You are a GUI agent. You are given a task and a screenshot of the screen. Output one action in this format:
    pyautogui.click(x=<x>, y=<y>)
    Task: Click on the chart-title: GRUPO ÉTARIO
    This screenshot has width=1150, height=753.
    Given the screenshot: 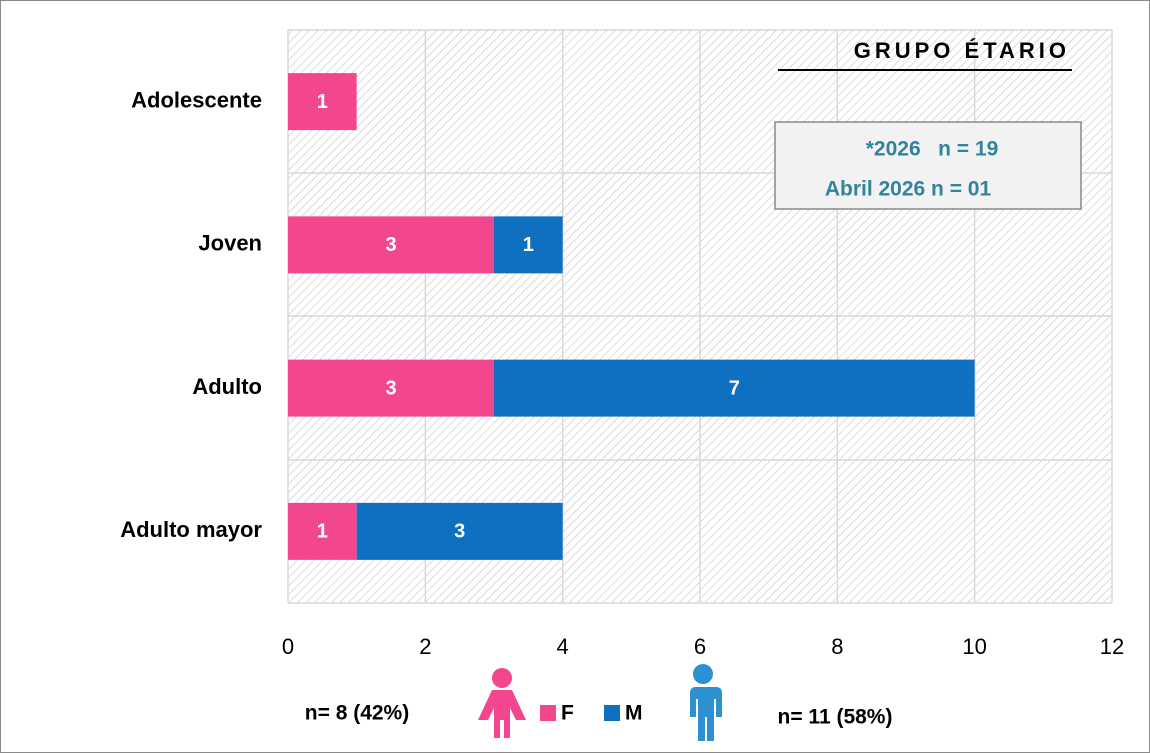 What is the action you would take?
    pyautogui.click(x=962, y=50)
    